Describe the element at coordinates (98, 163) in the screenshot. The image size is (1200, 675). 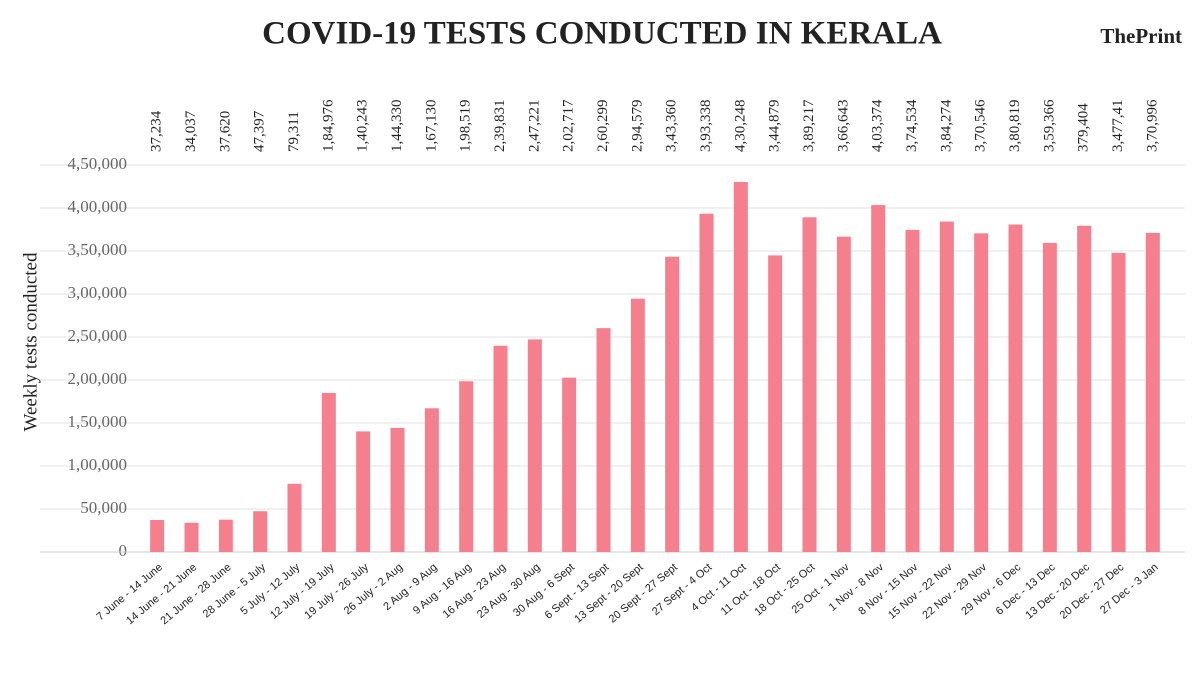
I see `y-tick-label: 4,50,000` at that location.